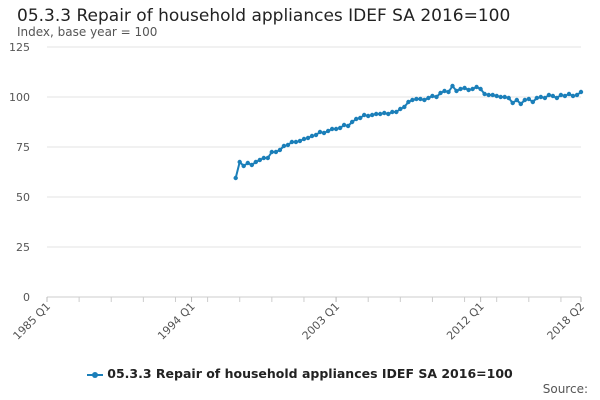  Describe the element at coordinates (19, 97) in the screenshot. I see `y-tick-label: 100` at that location.